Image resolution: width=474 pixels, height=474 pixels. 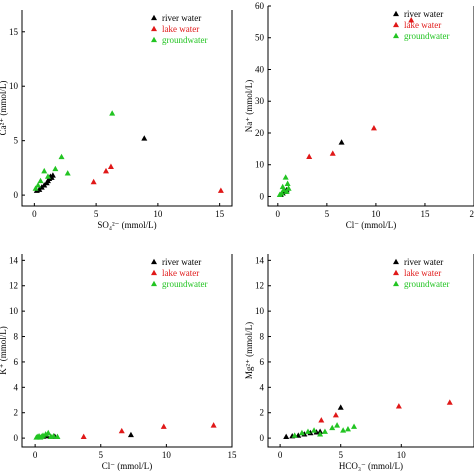 I want to click on y-tick-label: 4, so click(x=16, y=387).